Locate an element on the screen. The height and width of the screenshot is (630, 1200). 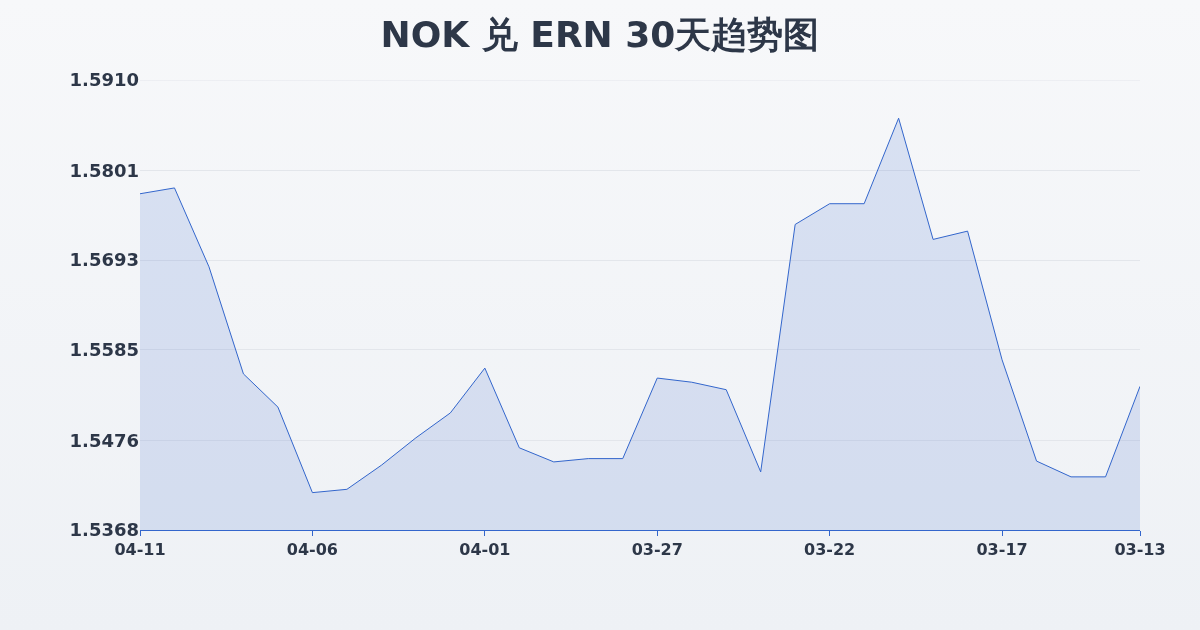
x-tick-label: 04-06 is located at coordinates (312, 550).